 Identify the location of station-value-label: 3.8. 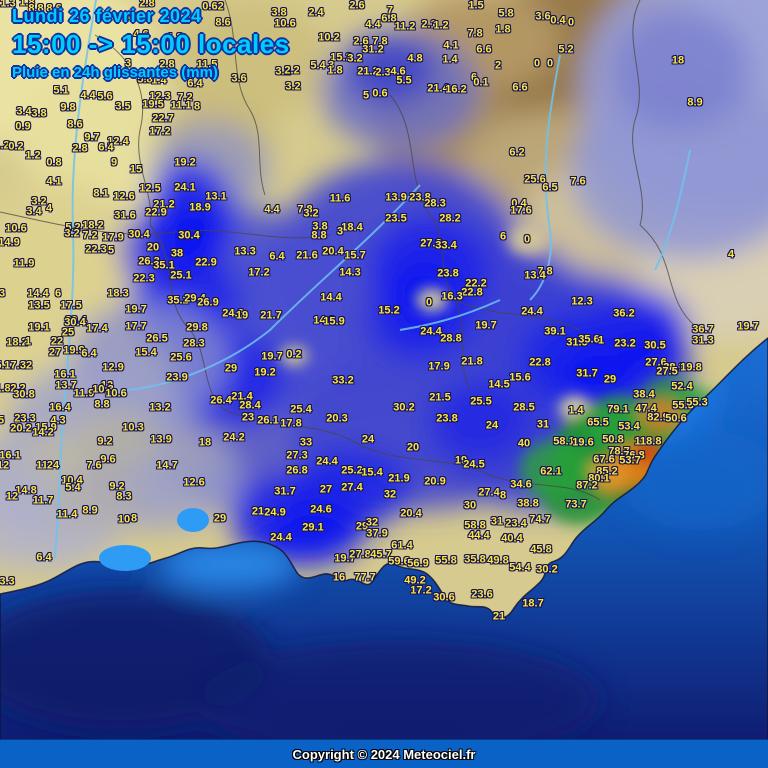
(279, 12).